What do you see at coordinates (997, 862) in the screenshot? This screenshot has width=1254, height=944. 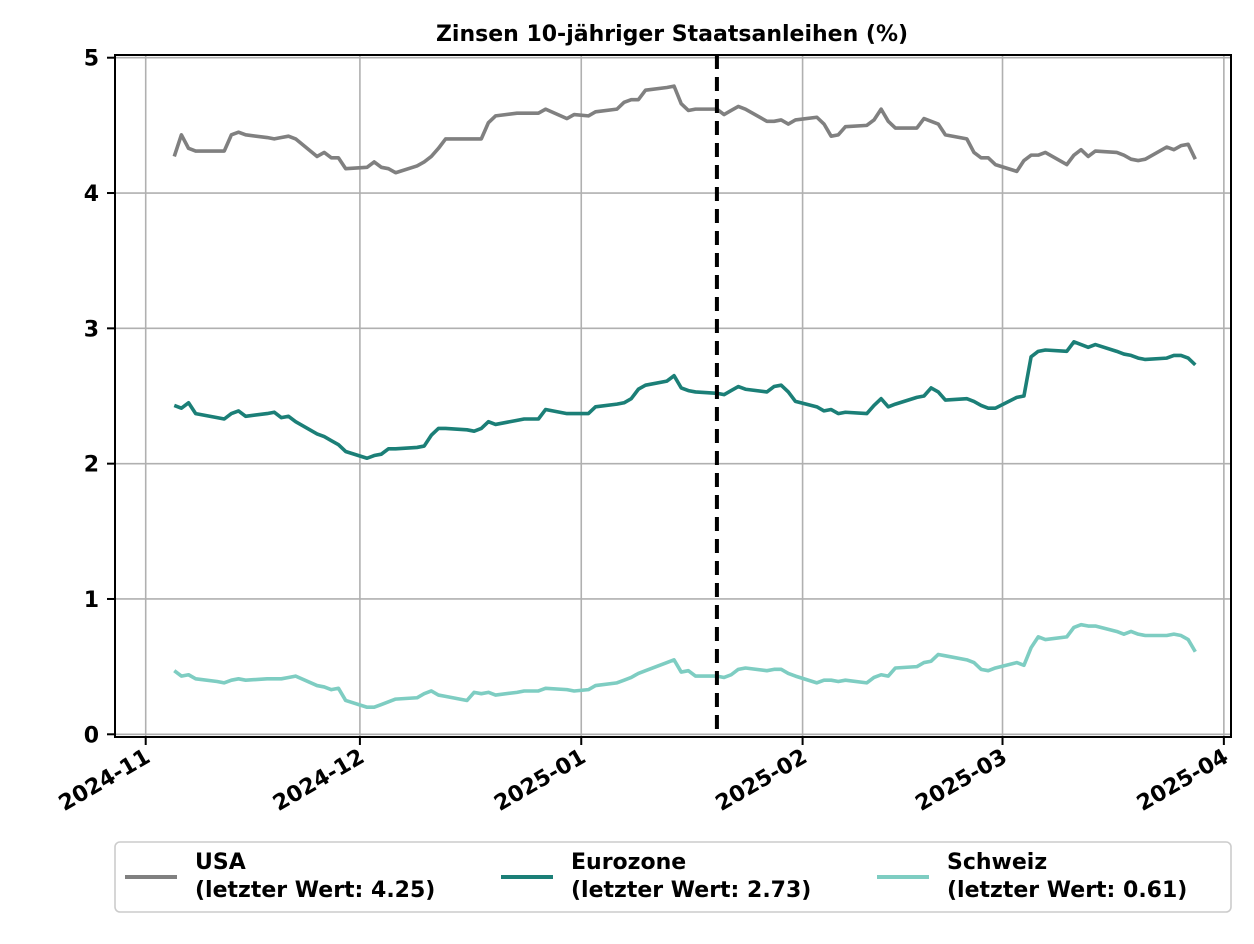 I see `legend-label-schweiz: Schweiz` at bounding box center [997, 862].